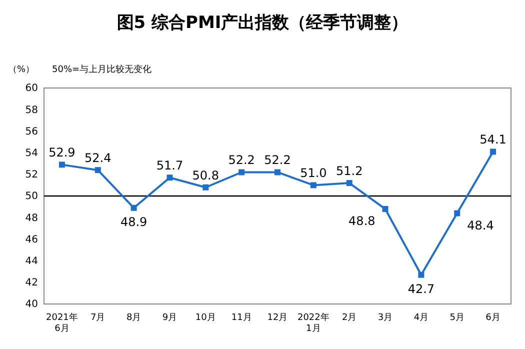  I want to click on y-tick-label: 42, so click(31, 283).